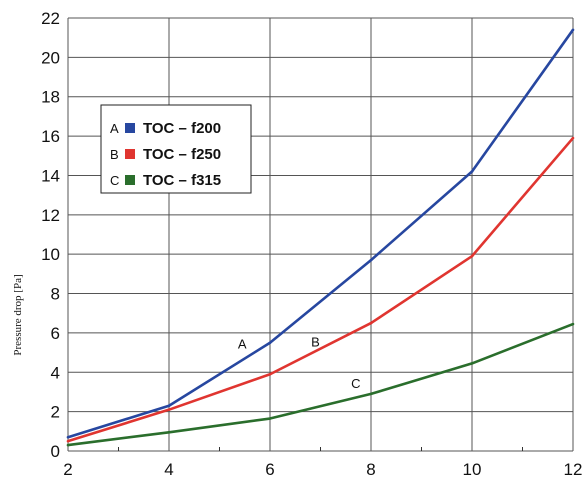 This screenshot has height=486, width=584. Describe the element at coordinates (130, 154) in the screenshot. I see `legend-swatch-b` at that location.